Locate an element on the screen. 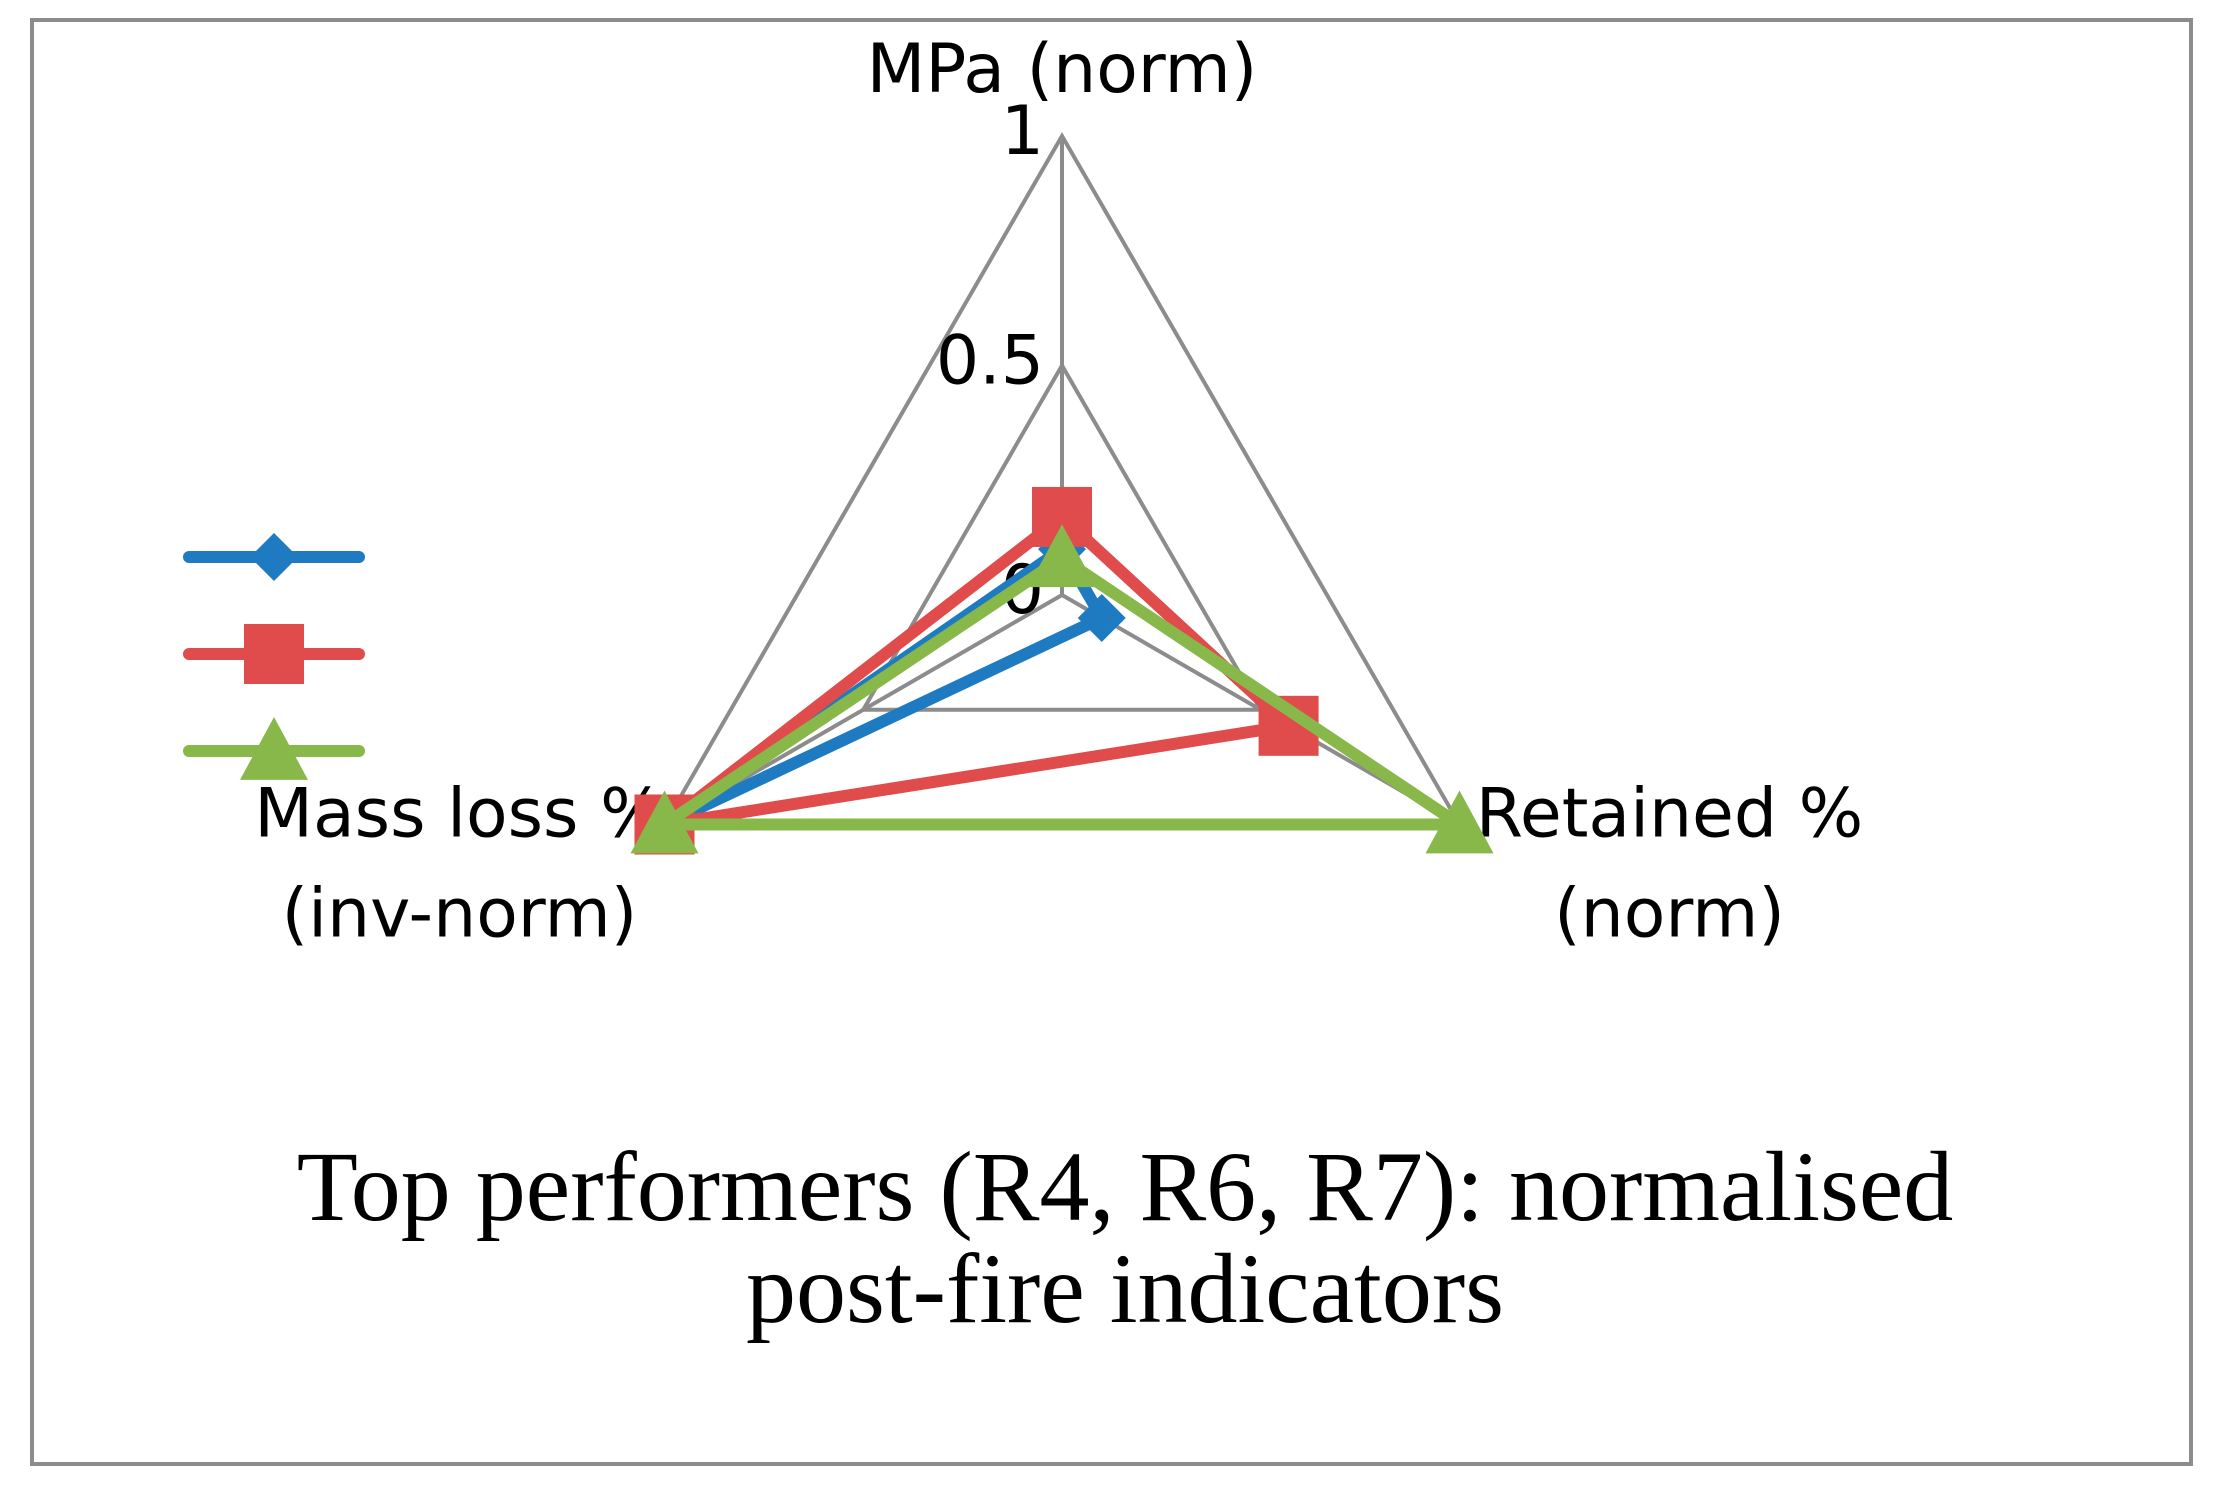  series-point-r7-post_fire is located at coordinates (1062, 556).